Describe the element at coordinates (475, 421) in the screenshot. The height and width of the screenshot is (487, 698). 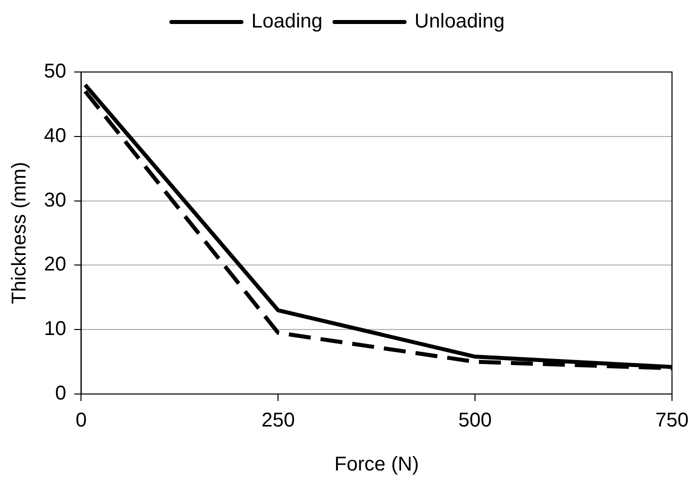
I see `x-tick-label: 500` at that location.